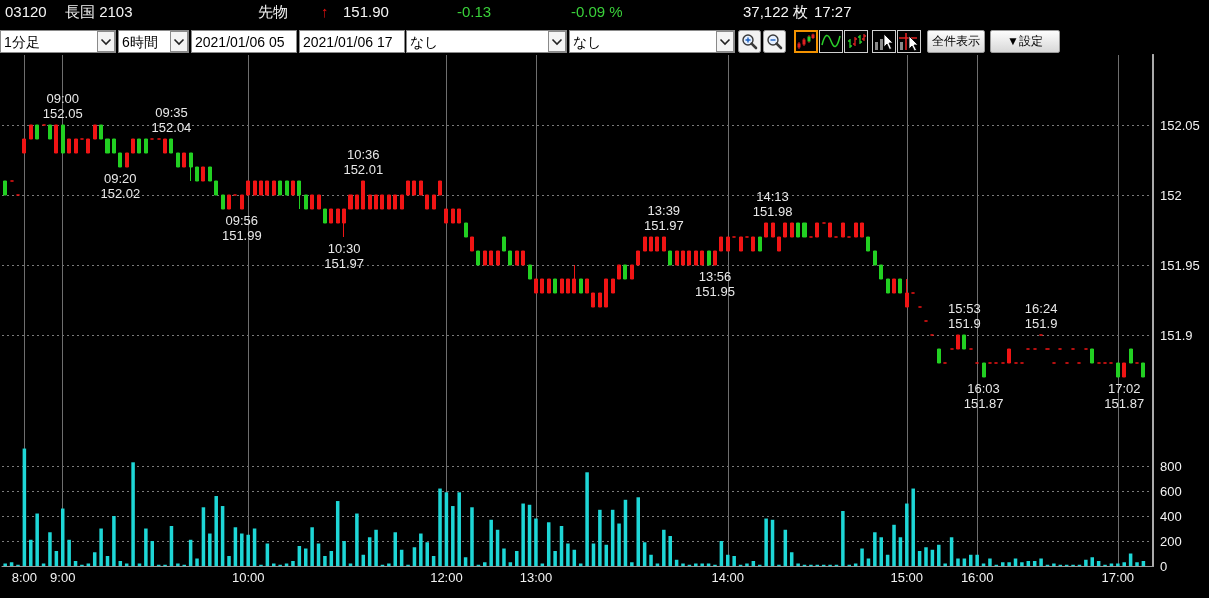 This screenshot has width=1209, height=598. I want to click on y-tick-label: 152, so click(1171, 195).